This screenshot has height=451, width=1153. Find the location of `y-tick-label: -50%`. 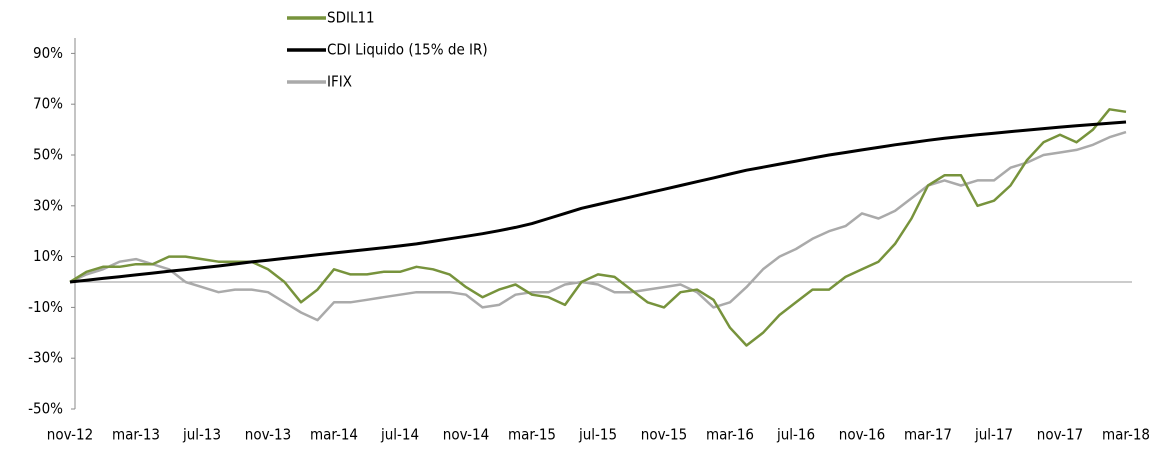

y-tick-label: -50% is located at coordinates (45, 409).